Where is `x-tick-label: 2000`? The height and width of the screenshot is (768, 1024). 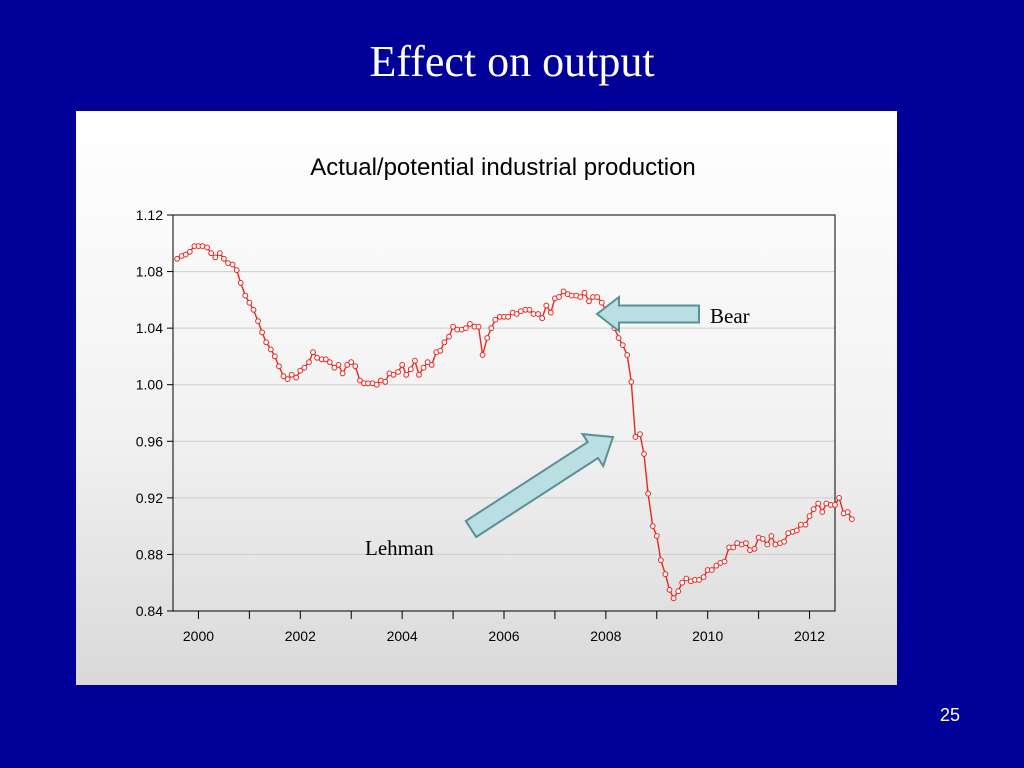 x-tick-label: 2000 is located at coordinates (198, 636).